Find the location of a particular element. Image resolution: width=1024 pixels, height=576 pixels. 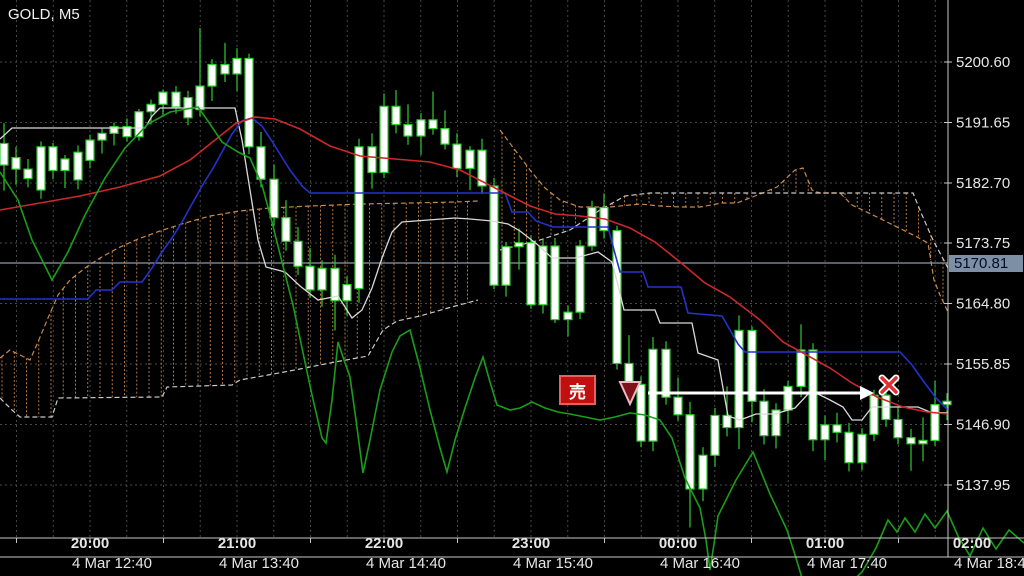

x-axis-label-time: 00:00 is located at coordinates (678, 543).